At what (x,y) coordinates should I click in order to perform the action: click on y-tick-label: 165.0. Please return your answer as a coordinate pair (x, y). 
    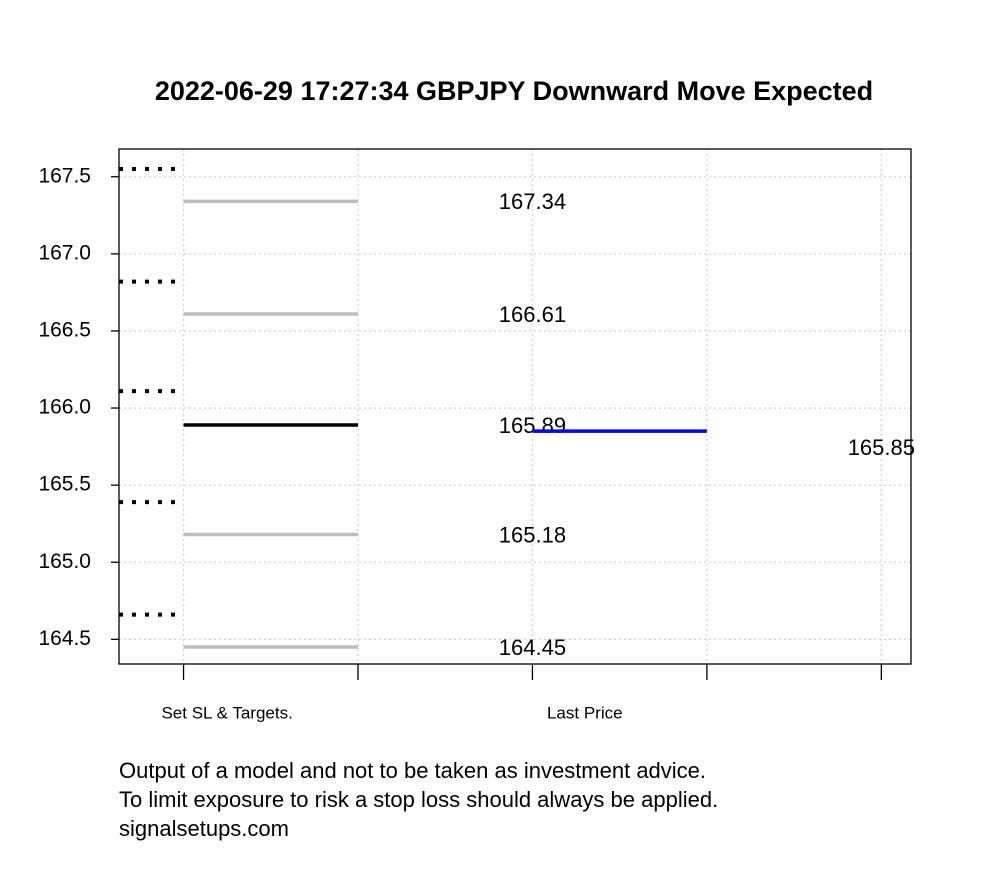
    Looking at the image, I should click on (64, 561).